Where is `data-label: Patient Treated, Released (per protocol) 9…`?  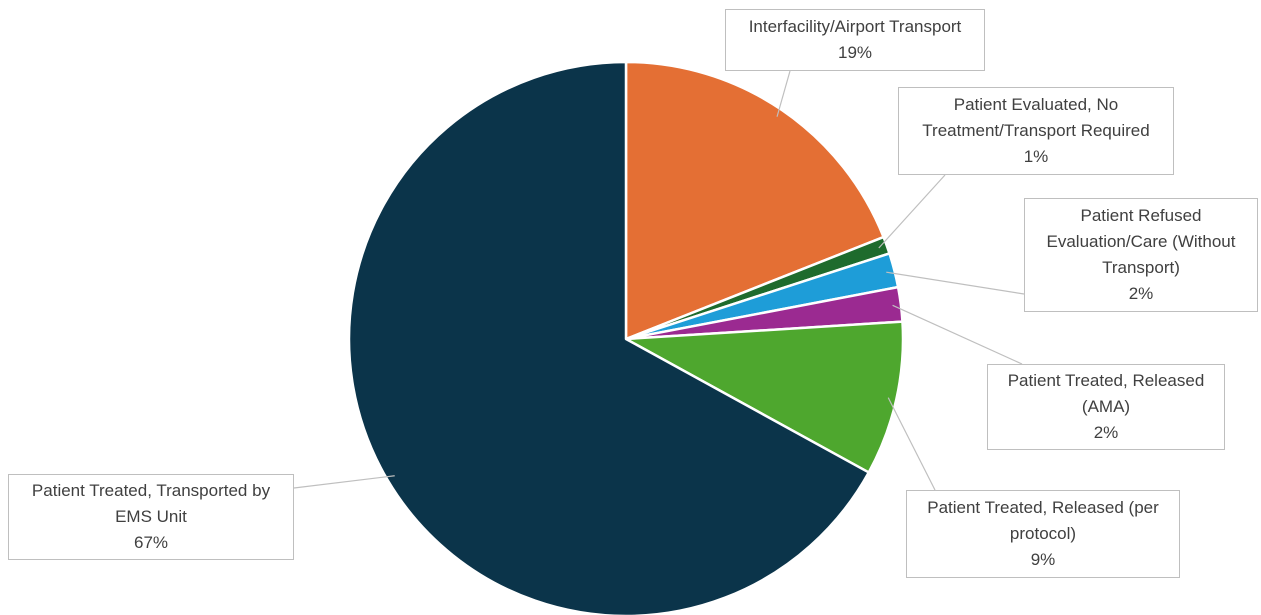 data-label: Patient Treated, Released (per protocol) 9… is located at coordinates (1043, 534).